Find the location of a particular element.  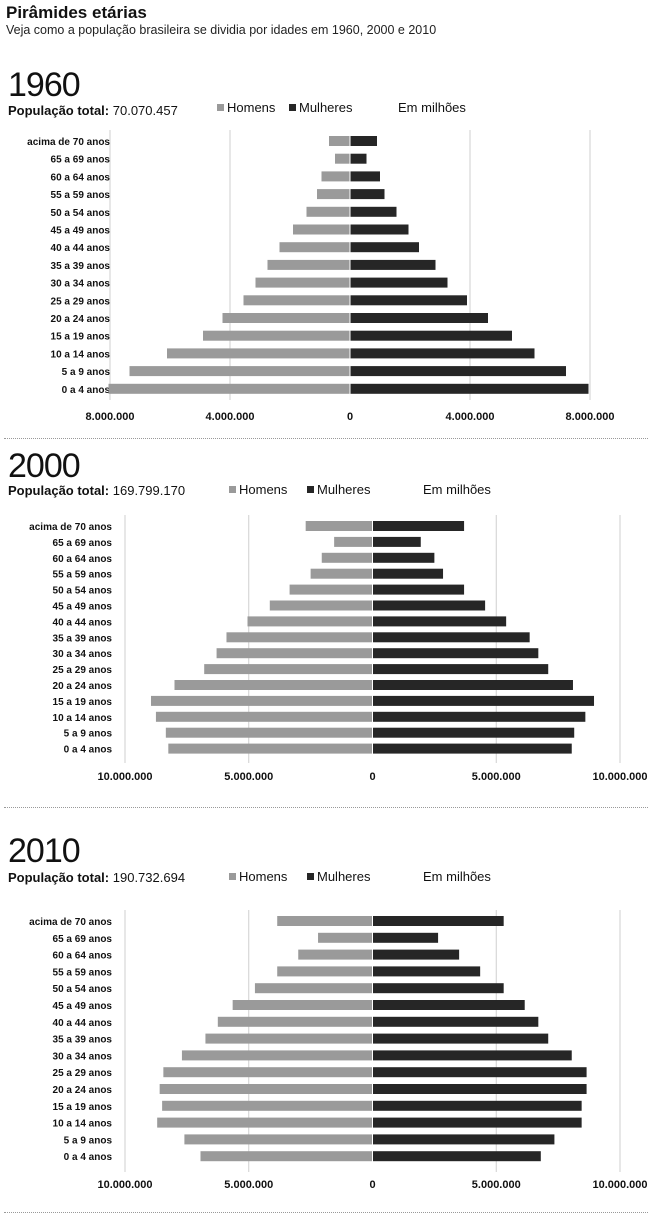

y-tick-label: 15 a 19 anos is located at coordinates (81, 337).